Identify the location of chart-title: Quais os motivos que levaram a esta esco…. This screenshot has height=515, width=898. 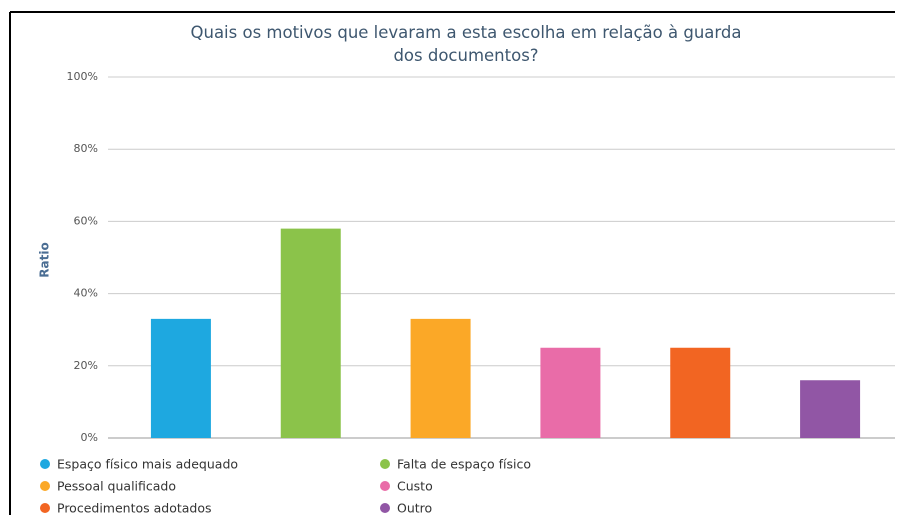
(466, 44).